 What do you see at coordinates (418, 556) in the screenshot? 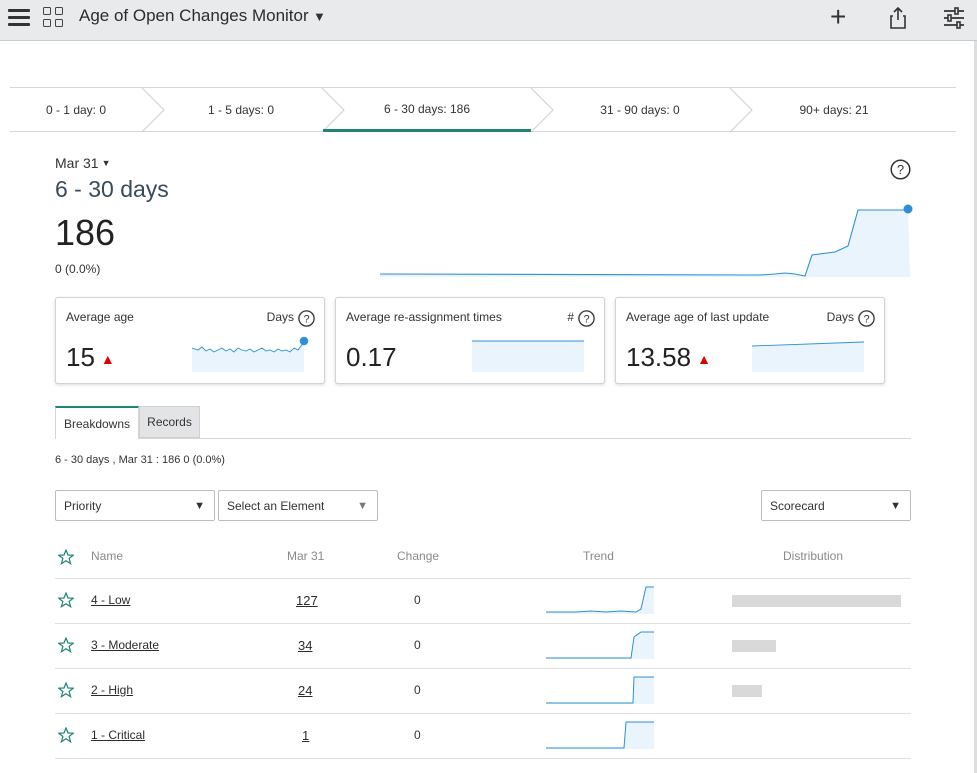
I see `column-header-change: Change` at bounding box center [418, 556].